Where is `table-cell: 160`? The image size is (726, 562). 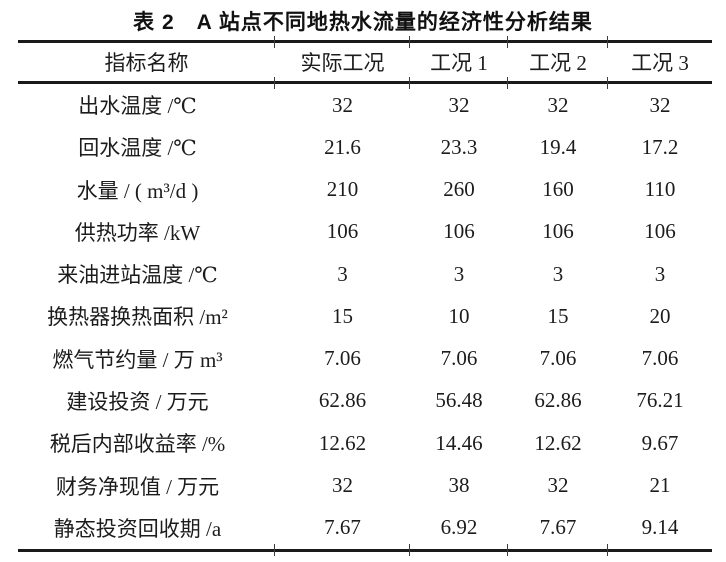 table-cell: 160 is located at coordinates (558, 189).